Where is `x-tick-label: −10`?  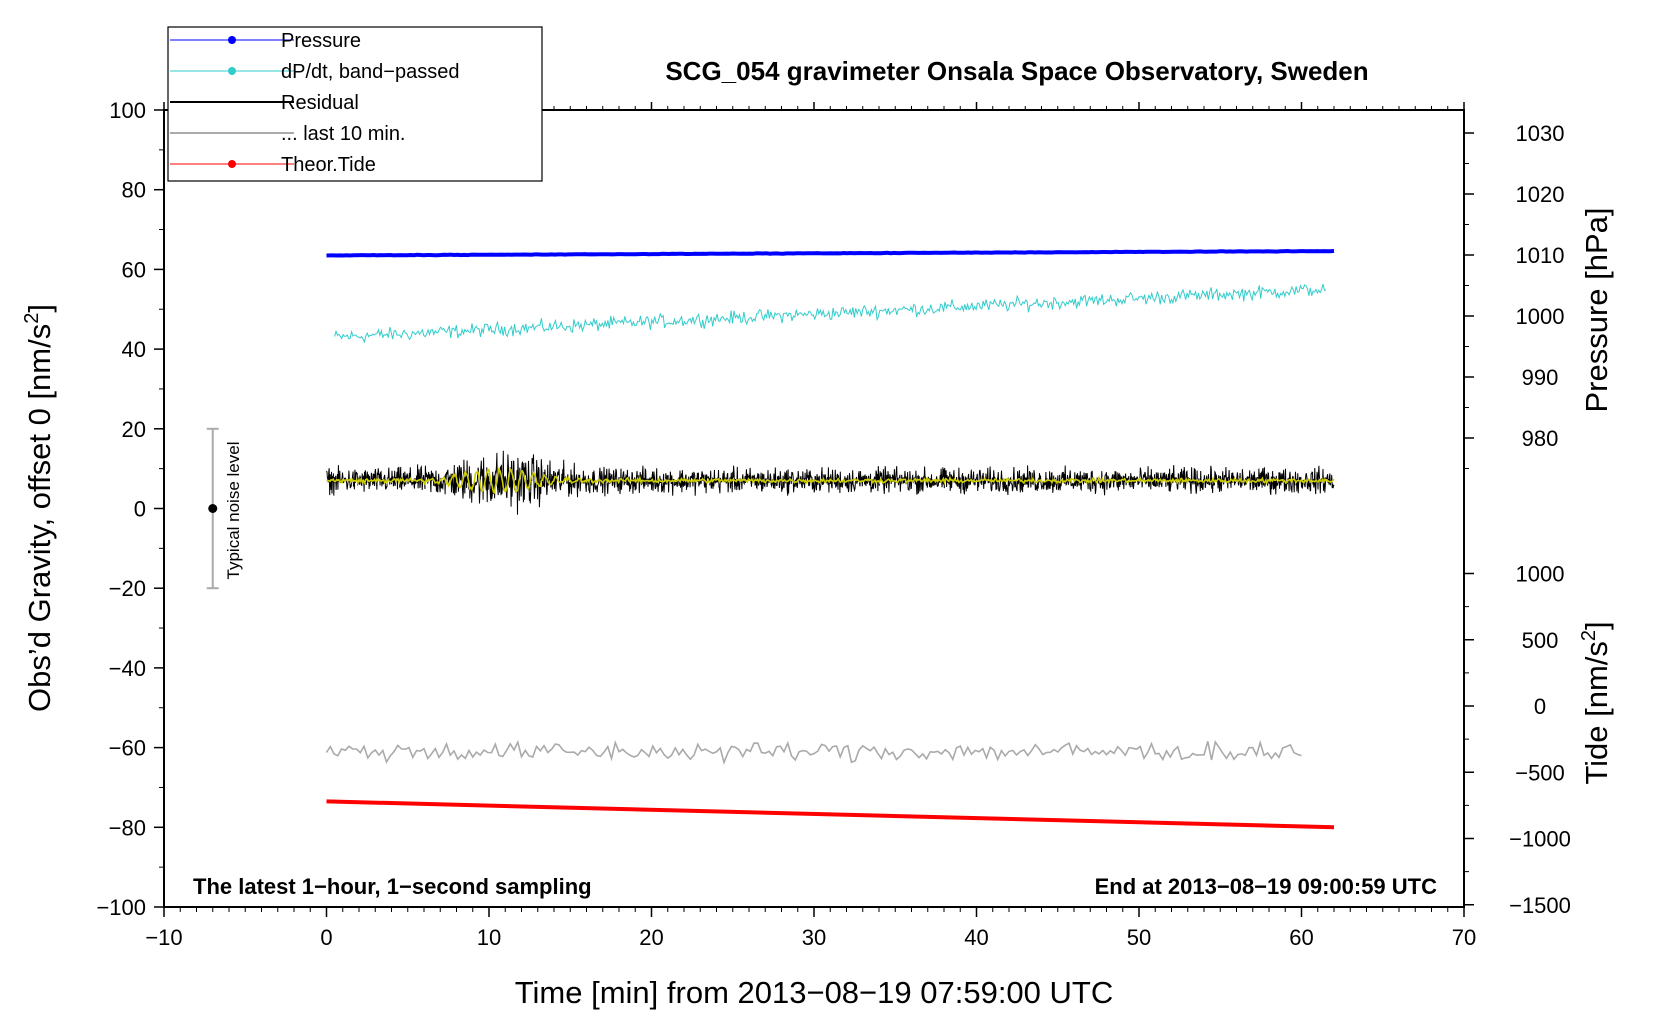
x-tick-label: −10 is located at coordinates (163, 937).